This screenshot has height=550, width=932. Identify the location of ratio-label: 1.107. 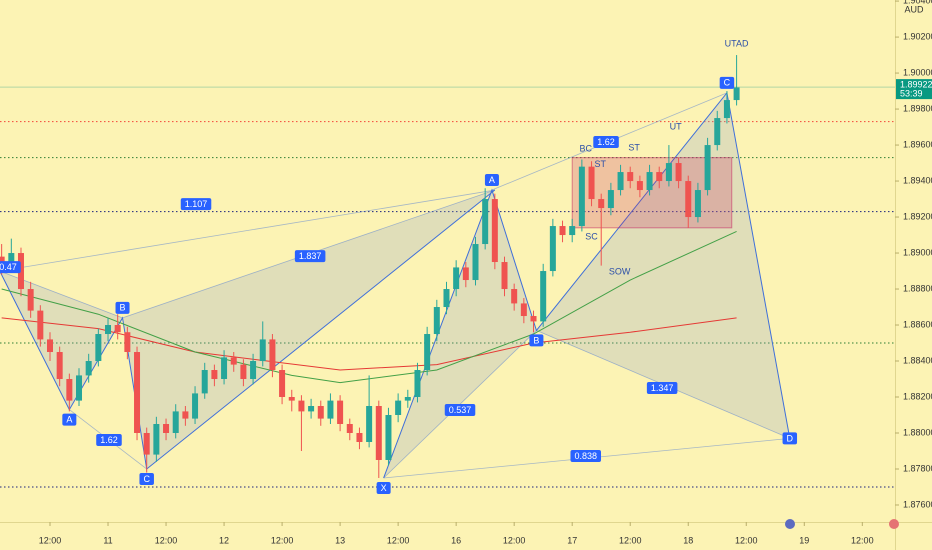
(196, 204).